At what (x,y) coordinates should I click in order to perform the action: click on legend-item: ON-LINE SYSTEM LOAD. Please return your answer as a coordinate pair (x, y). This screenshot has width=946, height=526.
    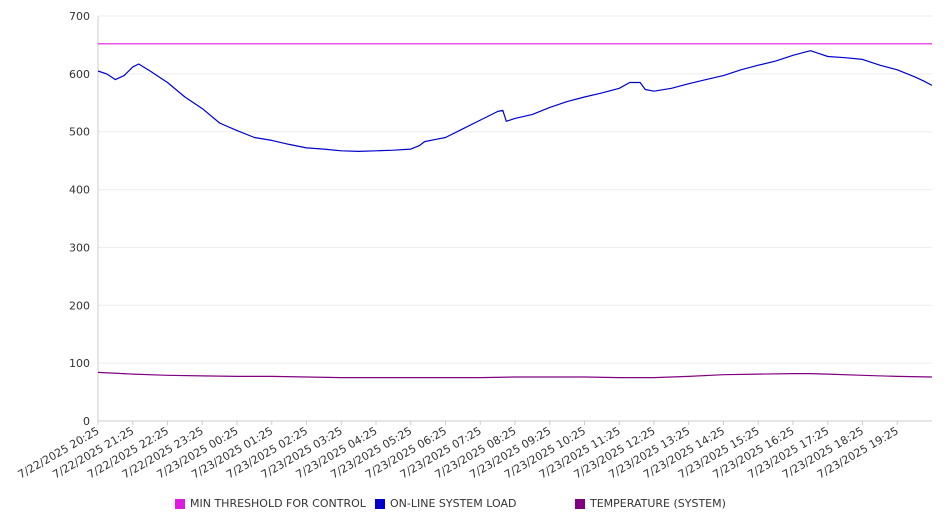
    Looking at the image, I should click on (445, 503).